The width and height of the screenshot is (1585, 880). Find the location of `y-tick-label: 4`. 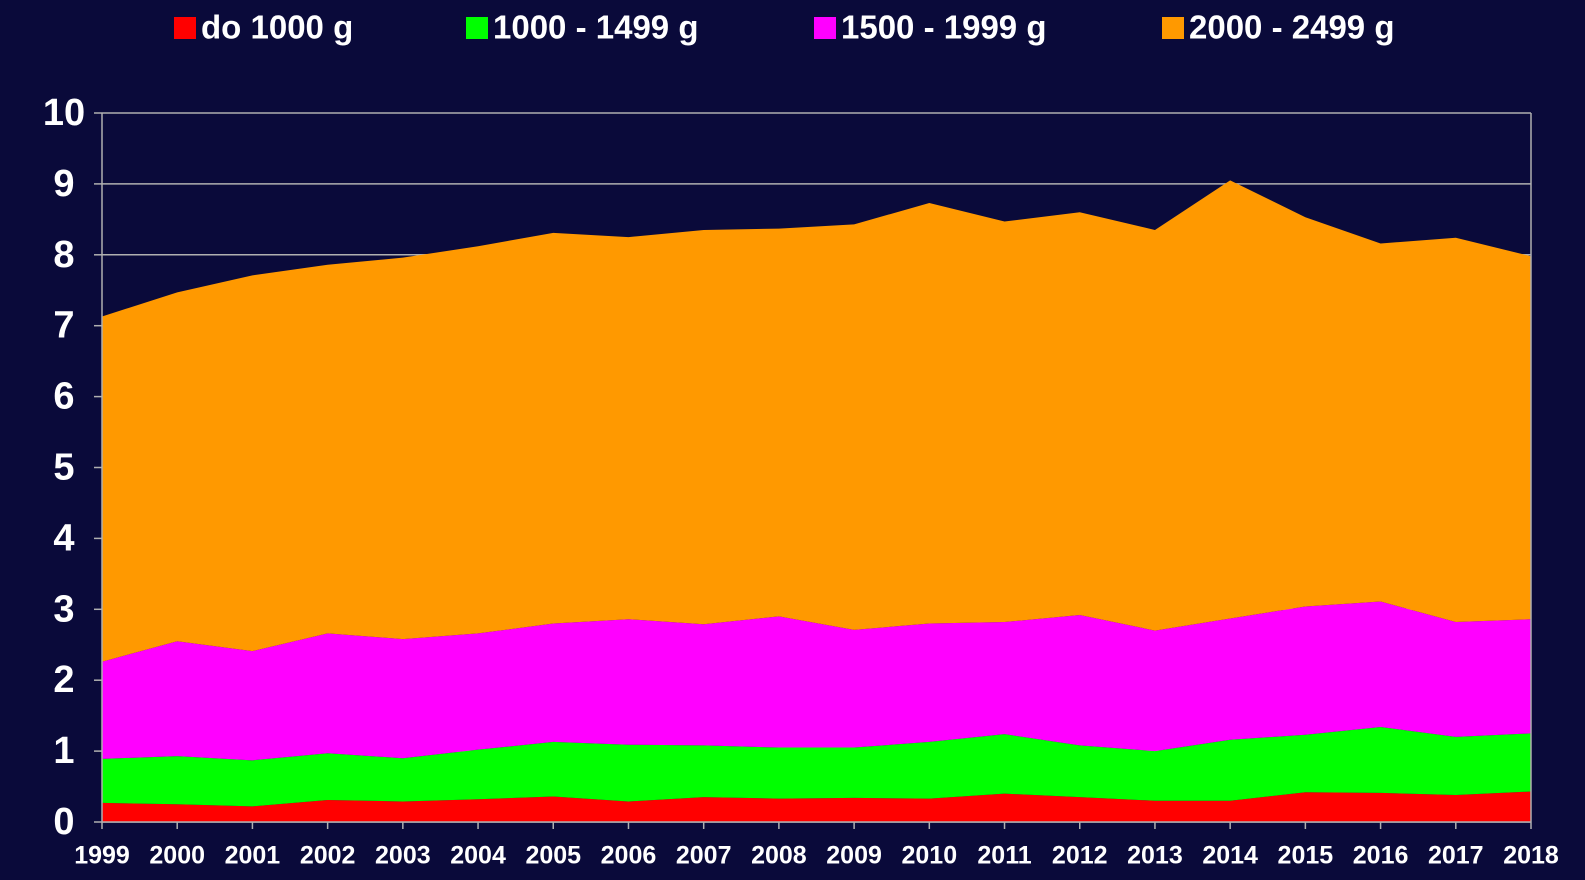

y-tick-label: 4 is located at coordinates (63, 538).